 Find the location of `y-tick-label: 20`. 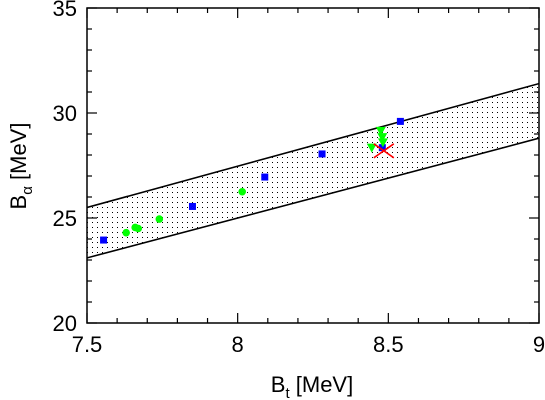

y-tick-label: 20 is located at coordinates (65, 323).